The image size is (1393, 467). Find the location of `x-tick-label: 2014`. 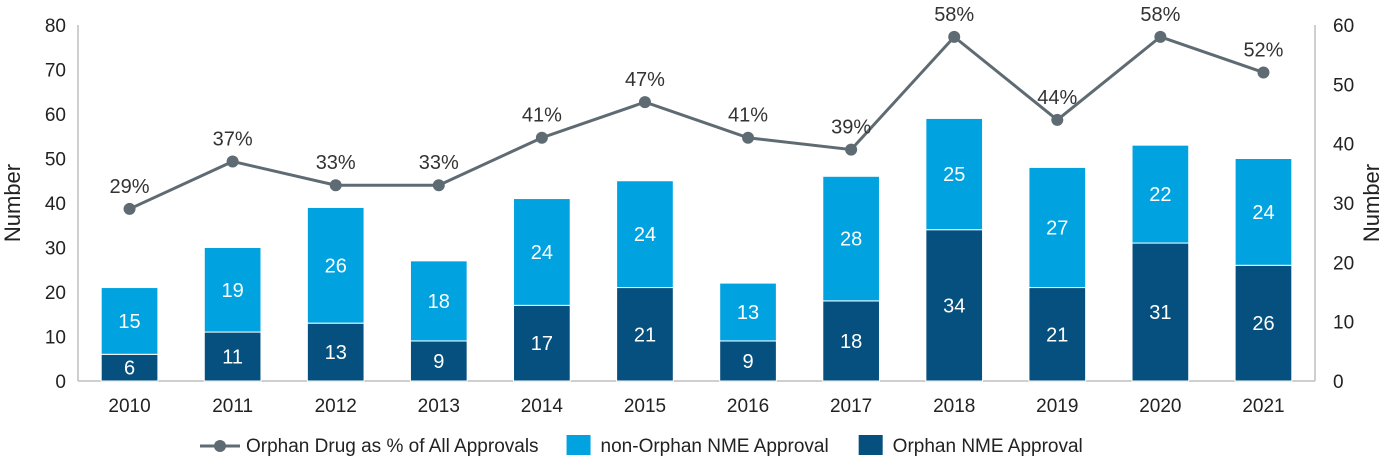

x-tick-label: 2014 is located at coordinates (542, 406).